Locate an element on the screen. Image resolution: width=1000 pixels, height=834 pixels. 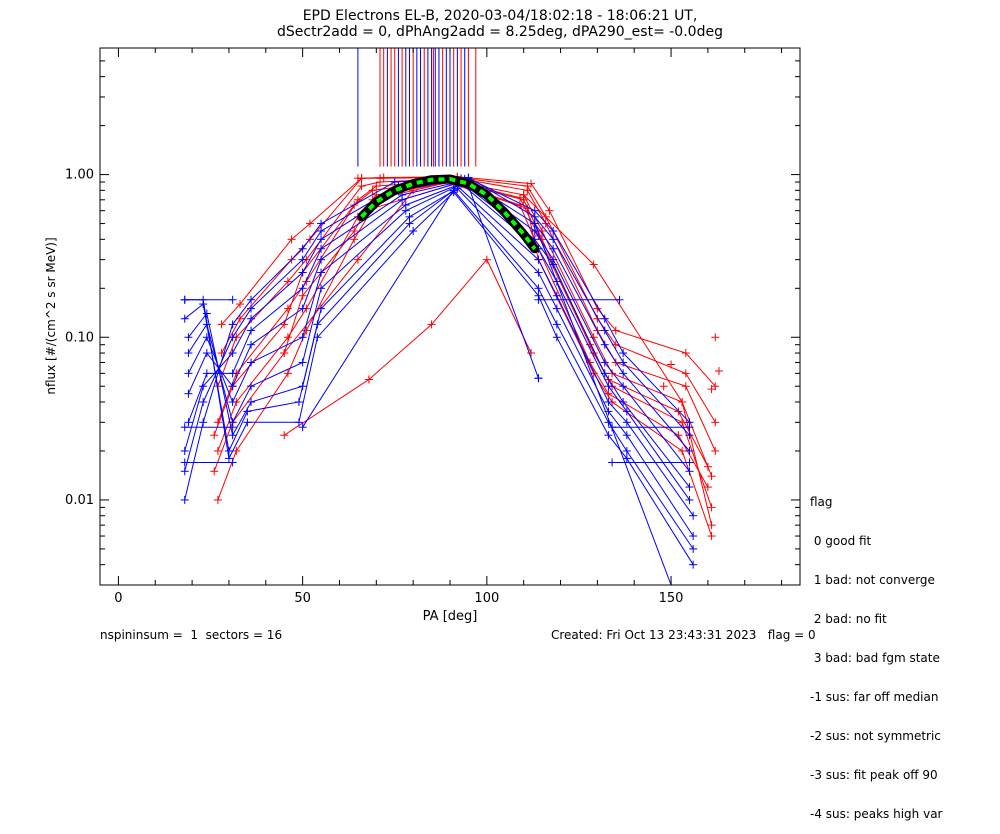
x-tick-label: 50 is located at coordinates (302, 598).